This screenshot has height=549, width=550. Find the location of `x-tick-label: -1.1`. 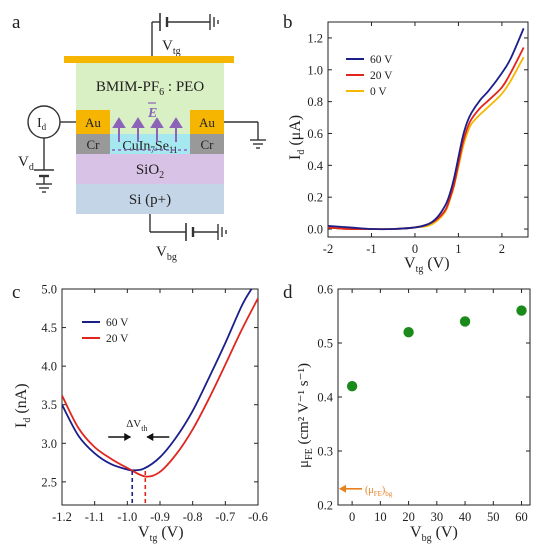

x-tick-label: -1.1 is located at coordinates (95, 517).